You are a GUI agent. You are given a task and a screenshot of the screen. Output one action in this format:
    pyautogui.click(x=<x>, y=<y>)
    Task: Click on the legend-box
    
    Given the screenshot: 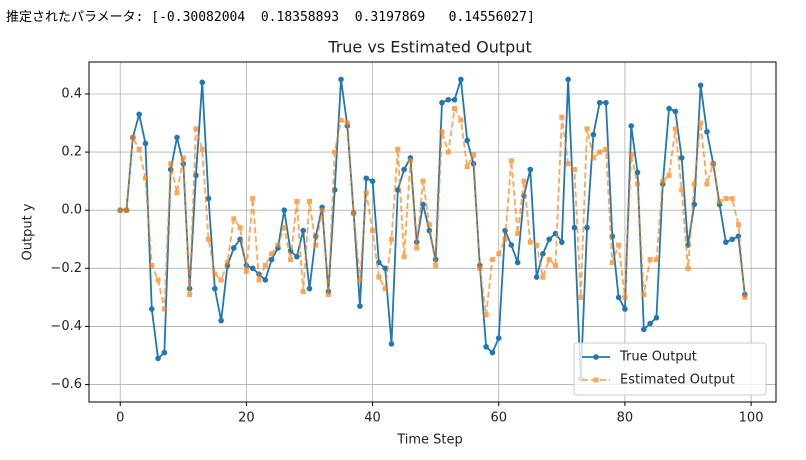 What is the action you would take?
    pyautogui.click(x=670, y=369)
    